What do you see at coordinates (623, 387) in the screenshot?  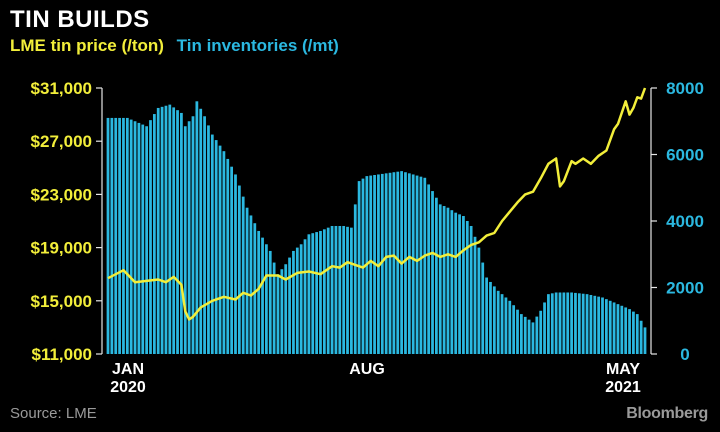 I see `x-axis-tick-label: 2021` at bounding box center [623, 387].